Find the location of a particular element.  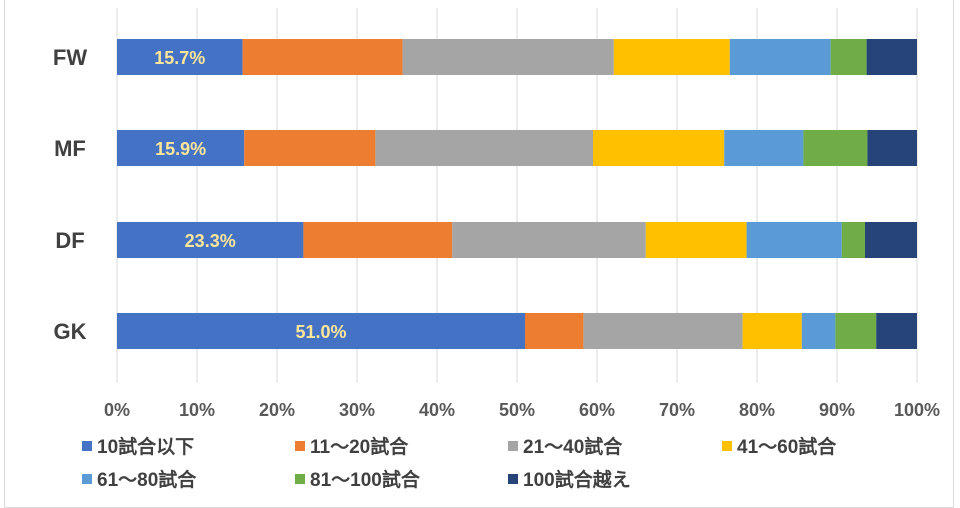

category-label: DF is located at coordinates (69, 240).